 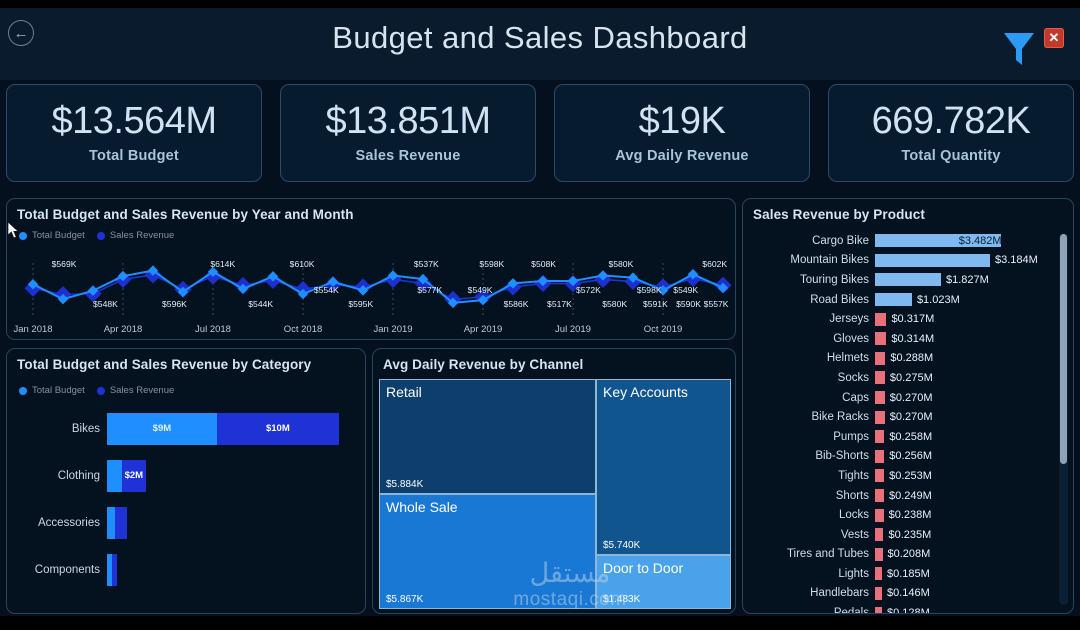 I want to click on product-value-label: $0.235M, so click(x=910, y=534).